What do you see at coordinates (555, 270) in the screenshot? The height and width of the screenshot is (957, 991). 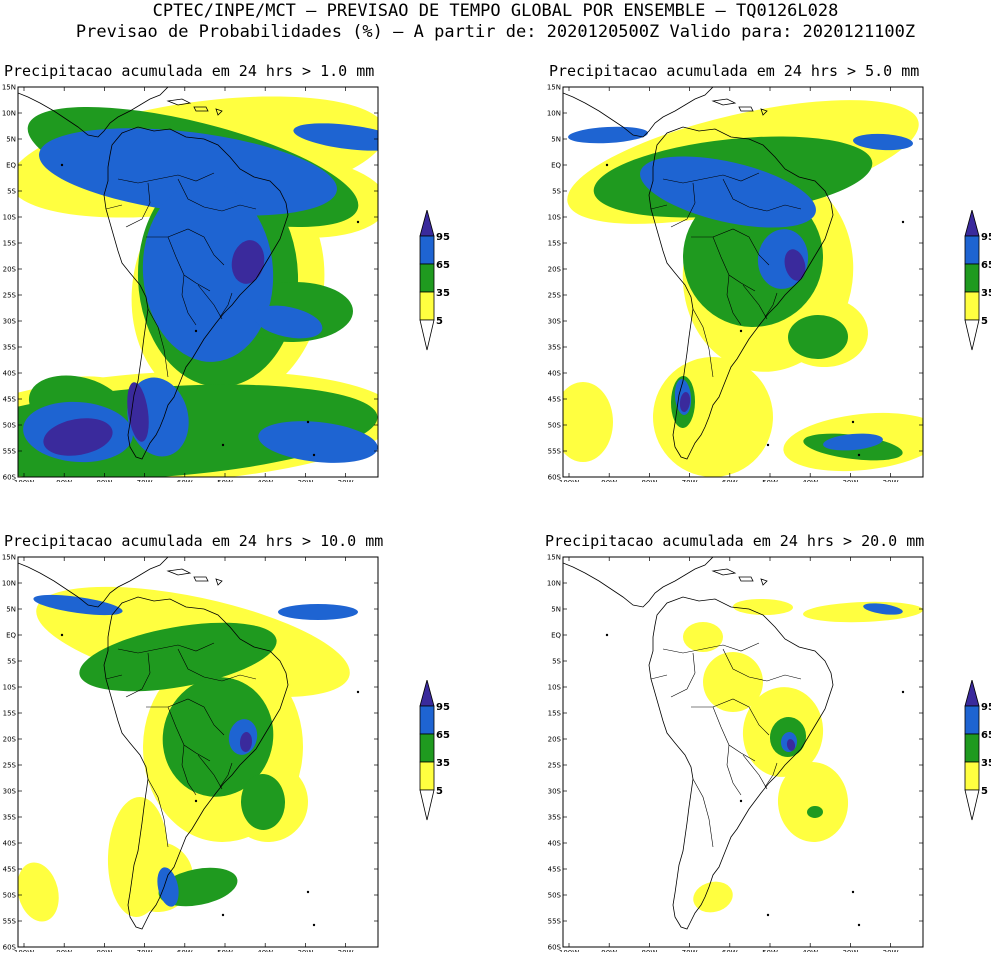 I see `lat-tick-label: 20S` at bounding box center [555, 270].